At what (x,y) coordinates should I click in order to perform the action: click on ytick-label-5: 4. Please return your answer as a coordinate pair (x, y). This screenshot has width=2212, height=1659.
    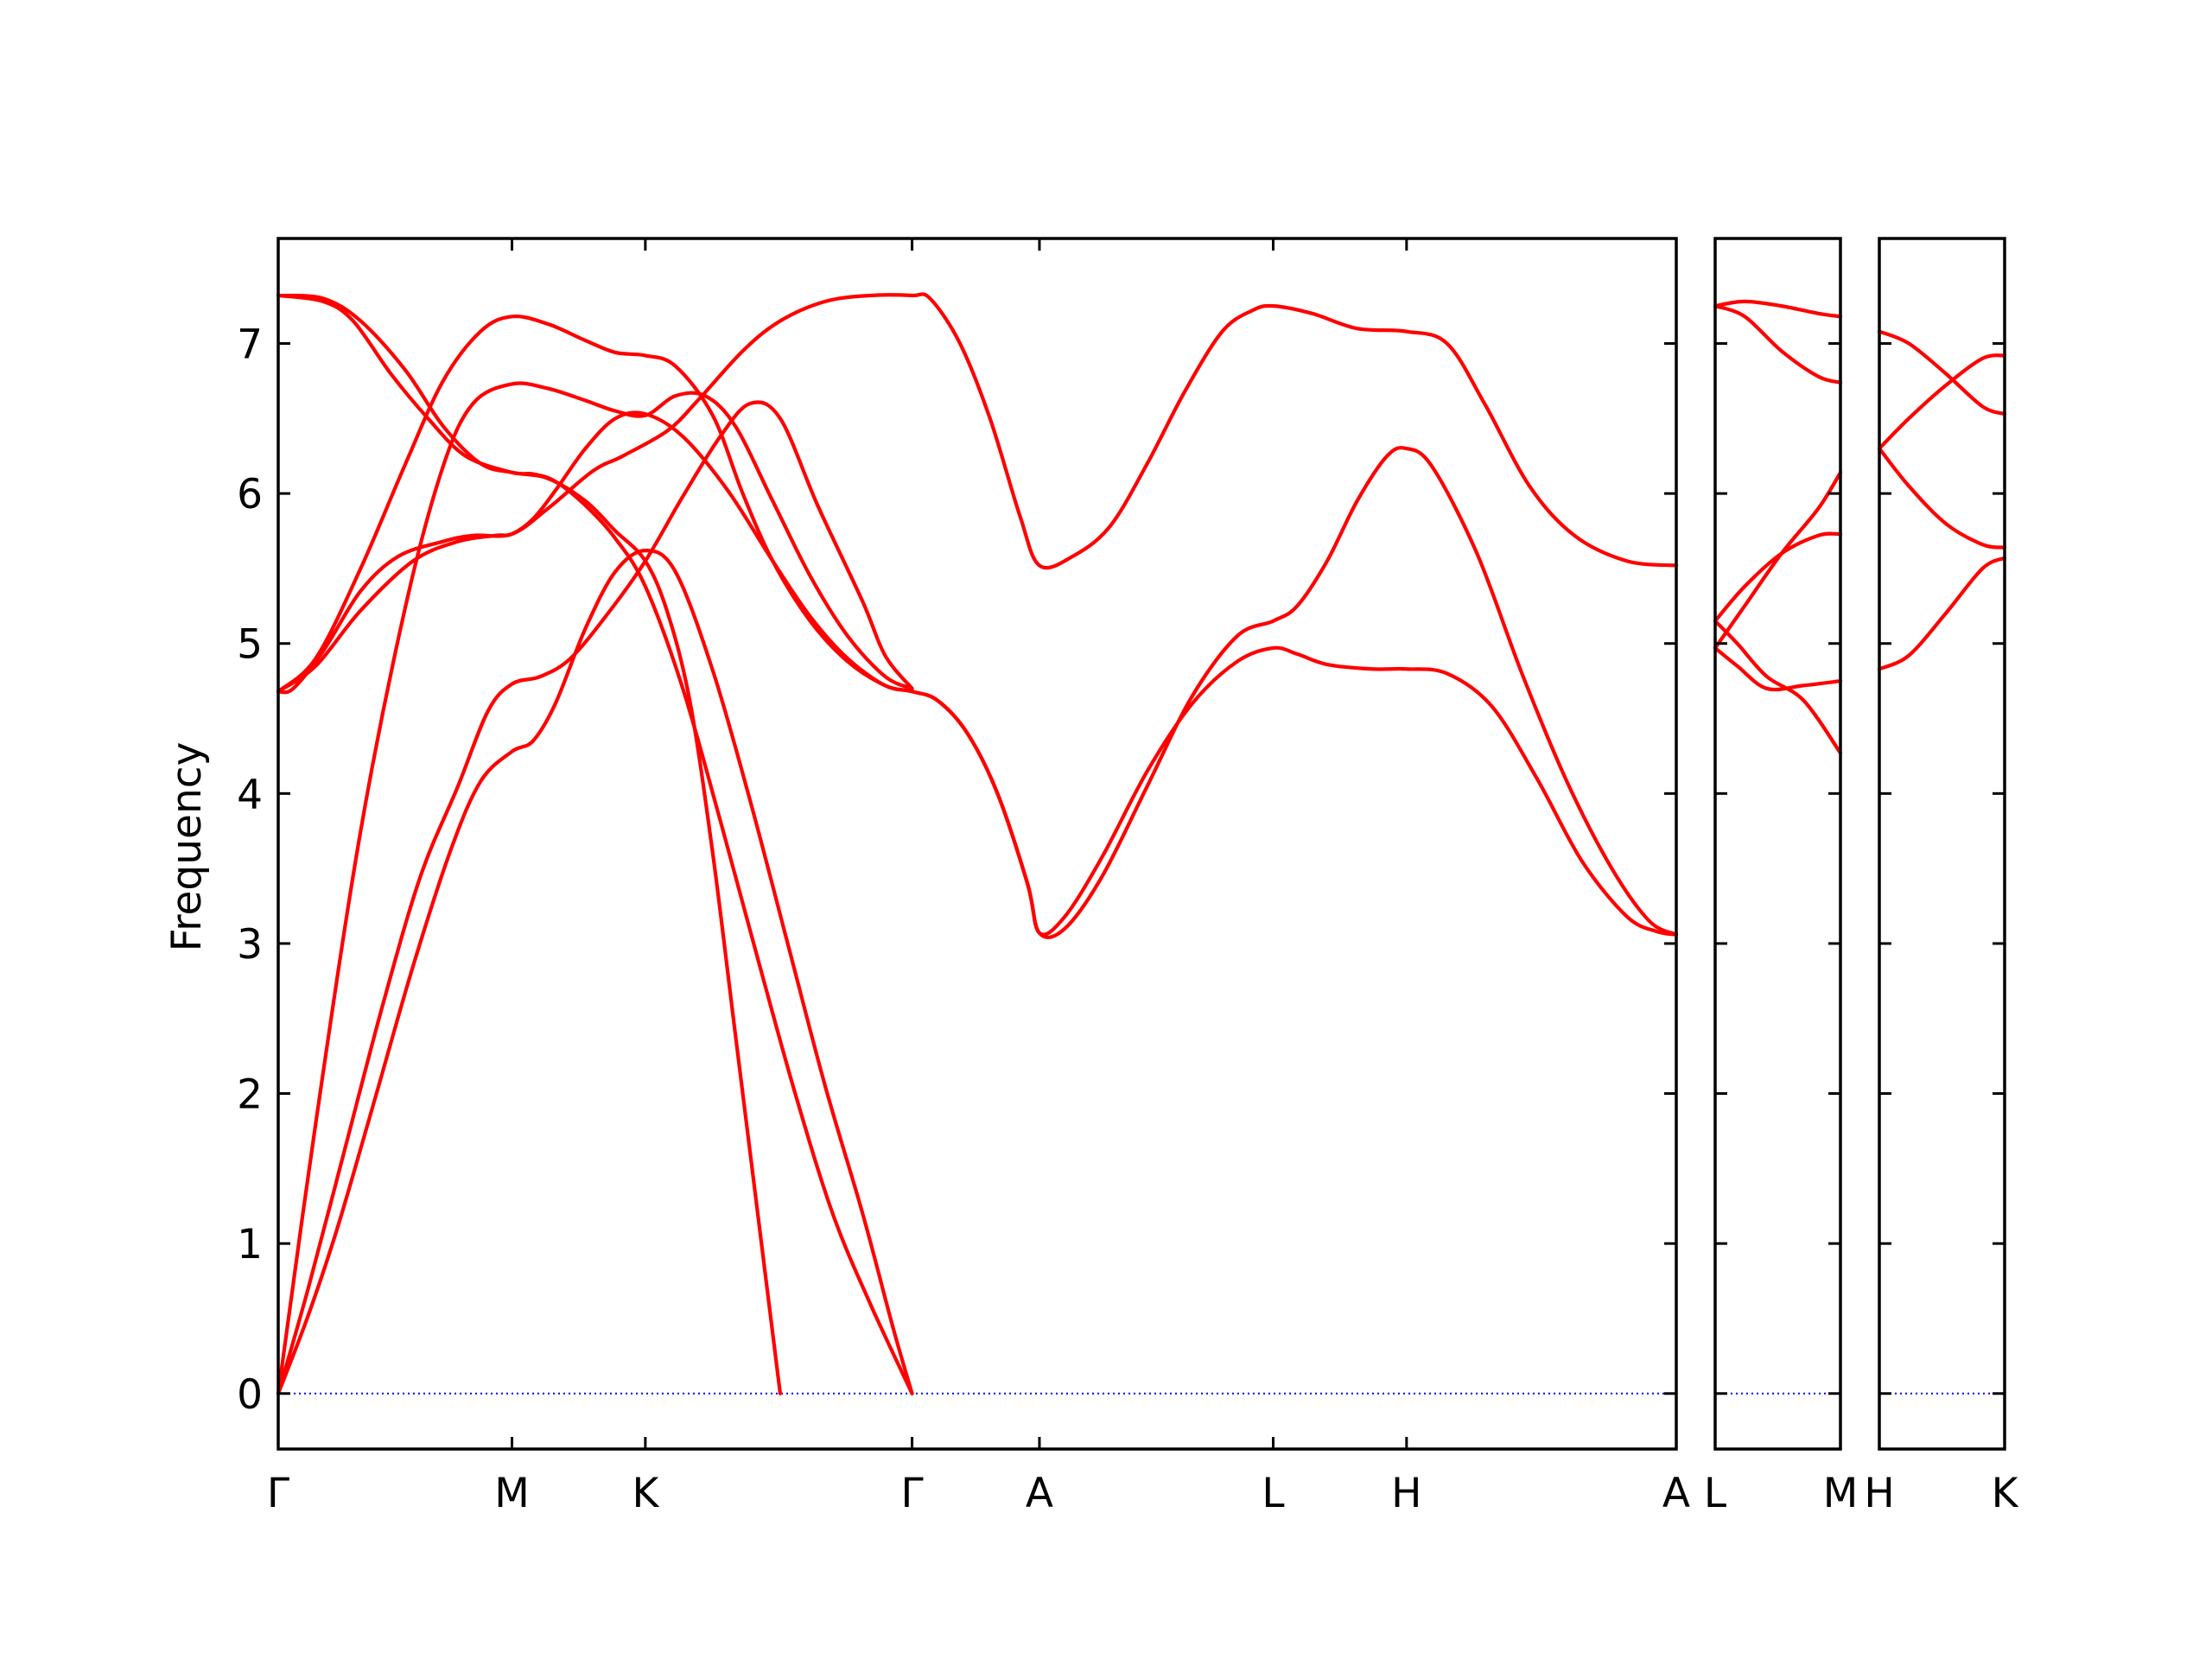
    Looking at the image, I should click on (250, 794).